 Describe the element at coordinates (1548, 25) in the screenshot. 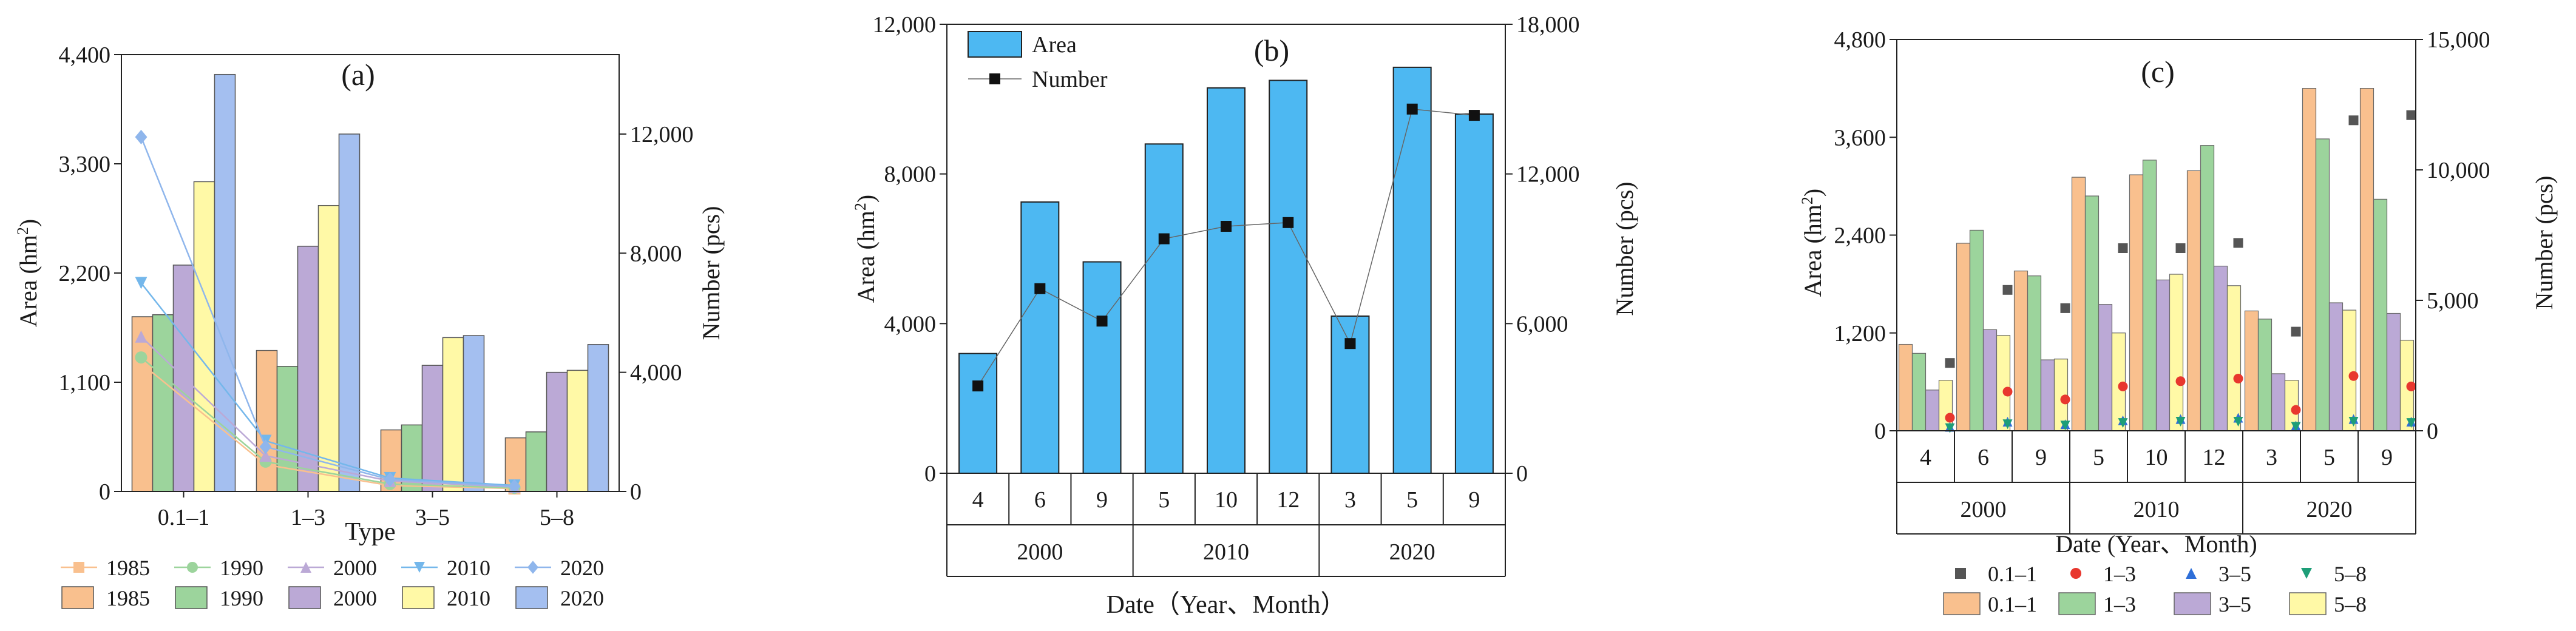

I see `y-tick-label-right: 18,000` at that location.